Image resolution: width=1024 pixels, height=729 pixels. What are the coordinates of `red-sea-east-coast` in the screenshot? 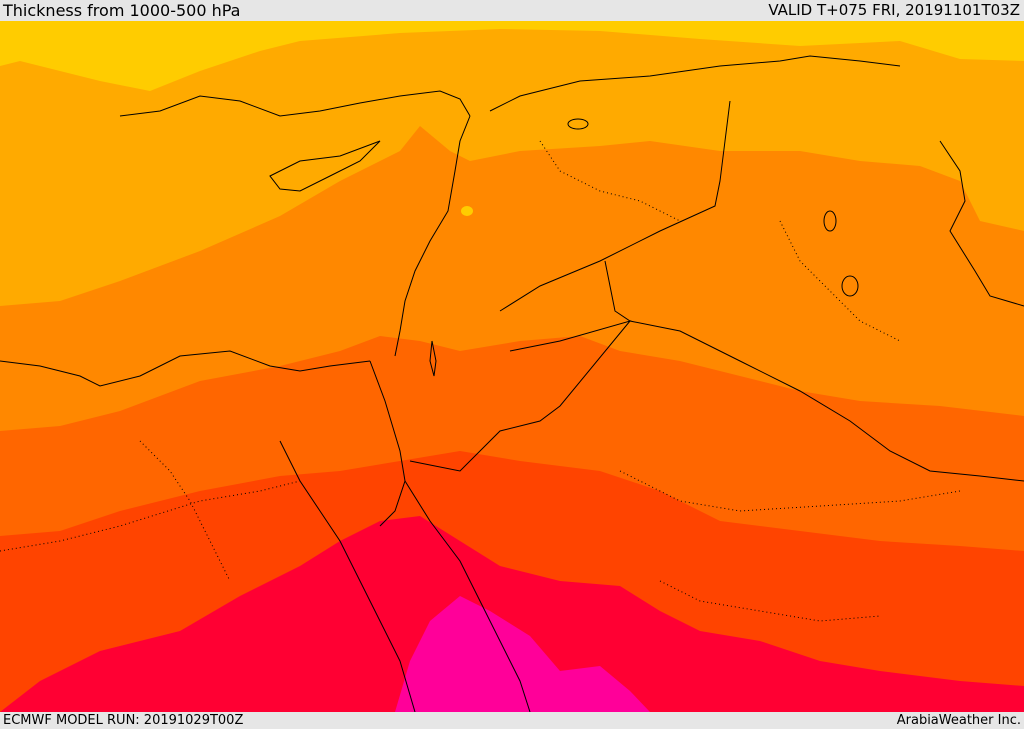 It's located at (467, 596).